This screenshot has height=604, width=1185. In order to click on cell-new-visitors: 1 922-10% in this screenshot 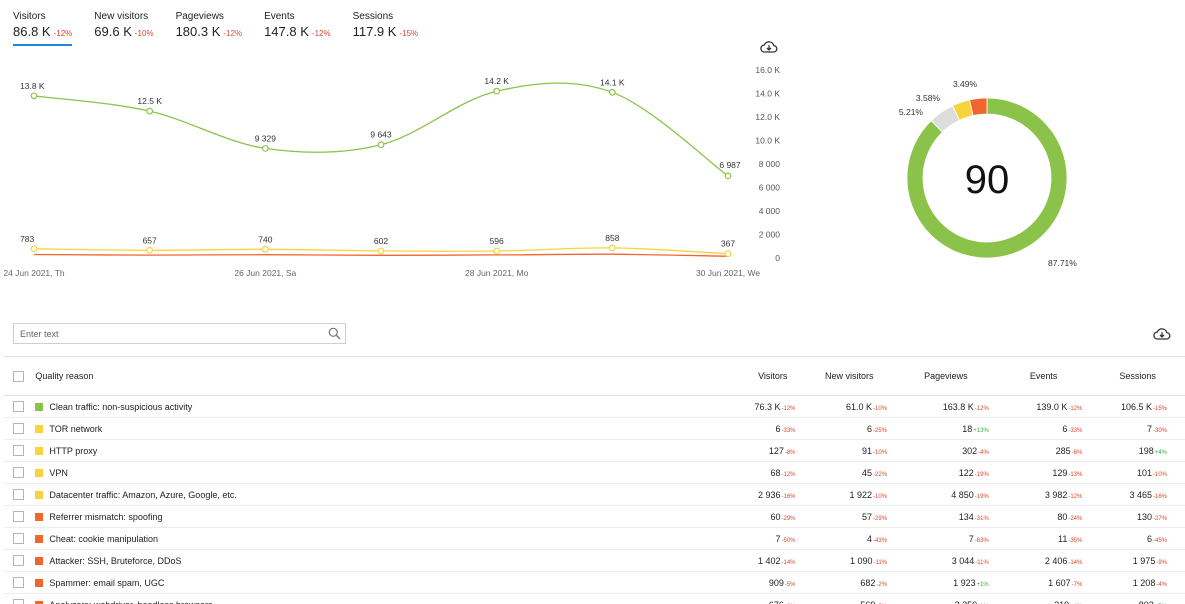, I will do `click(849, 494)`.